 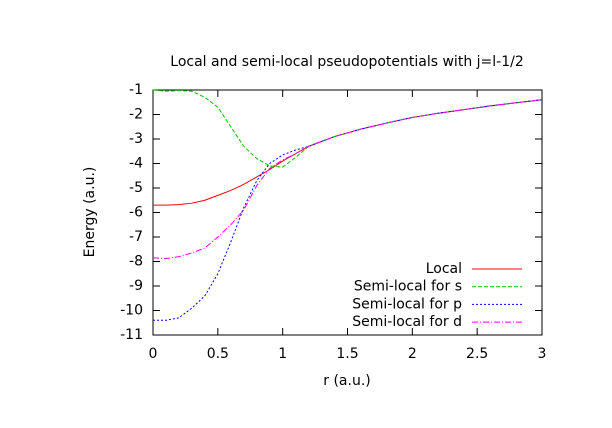 What do you see at coordinates (282, 354) in the screenshot?
I see `x-tick-label: 1` at bounding box center [282, 354].